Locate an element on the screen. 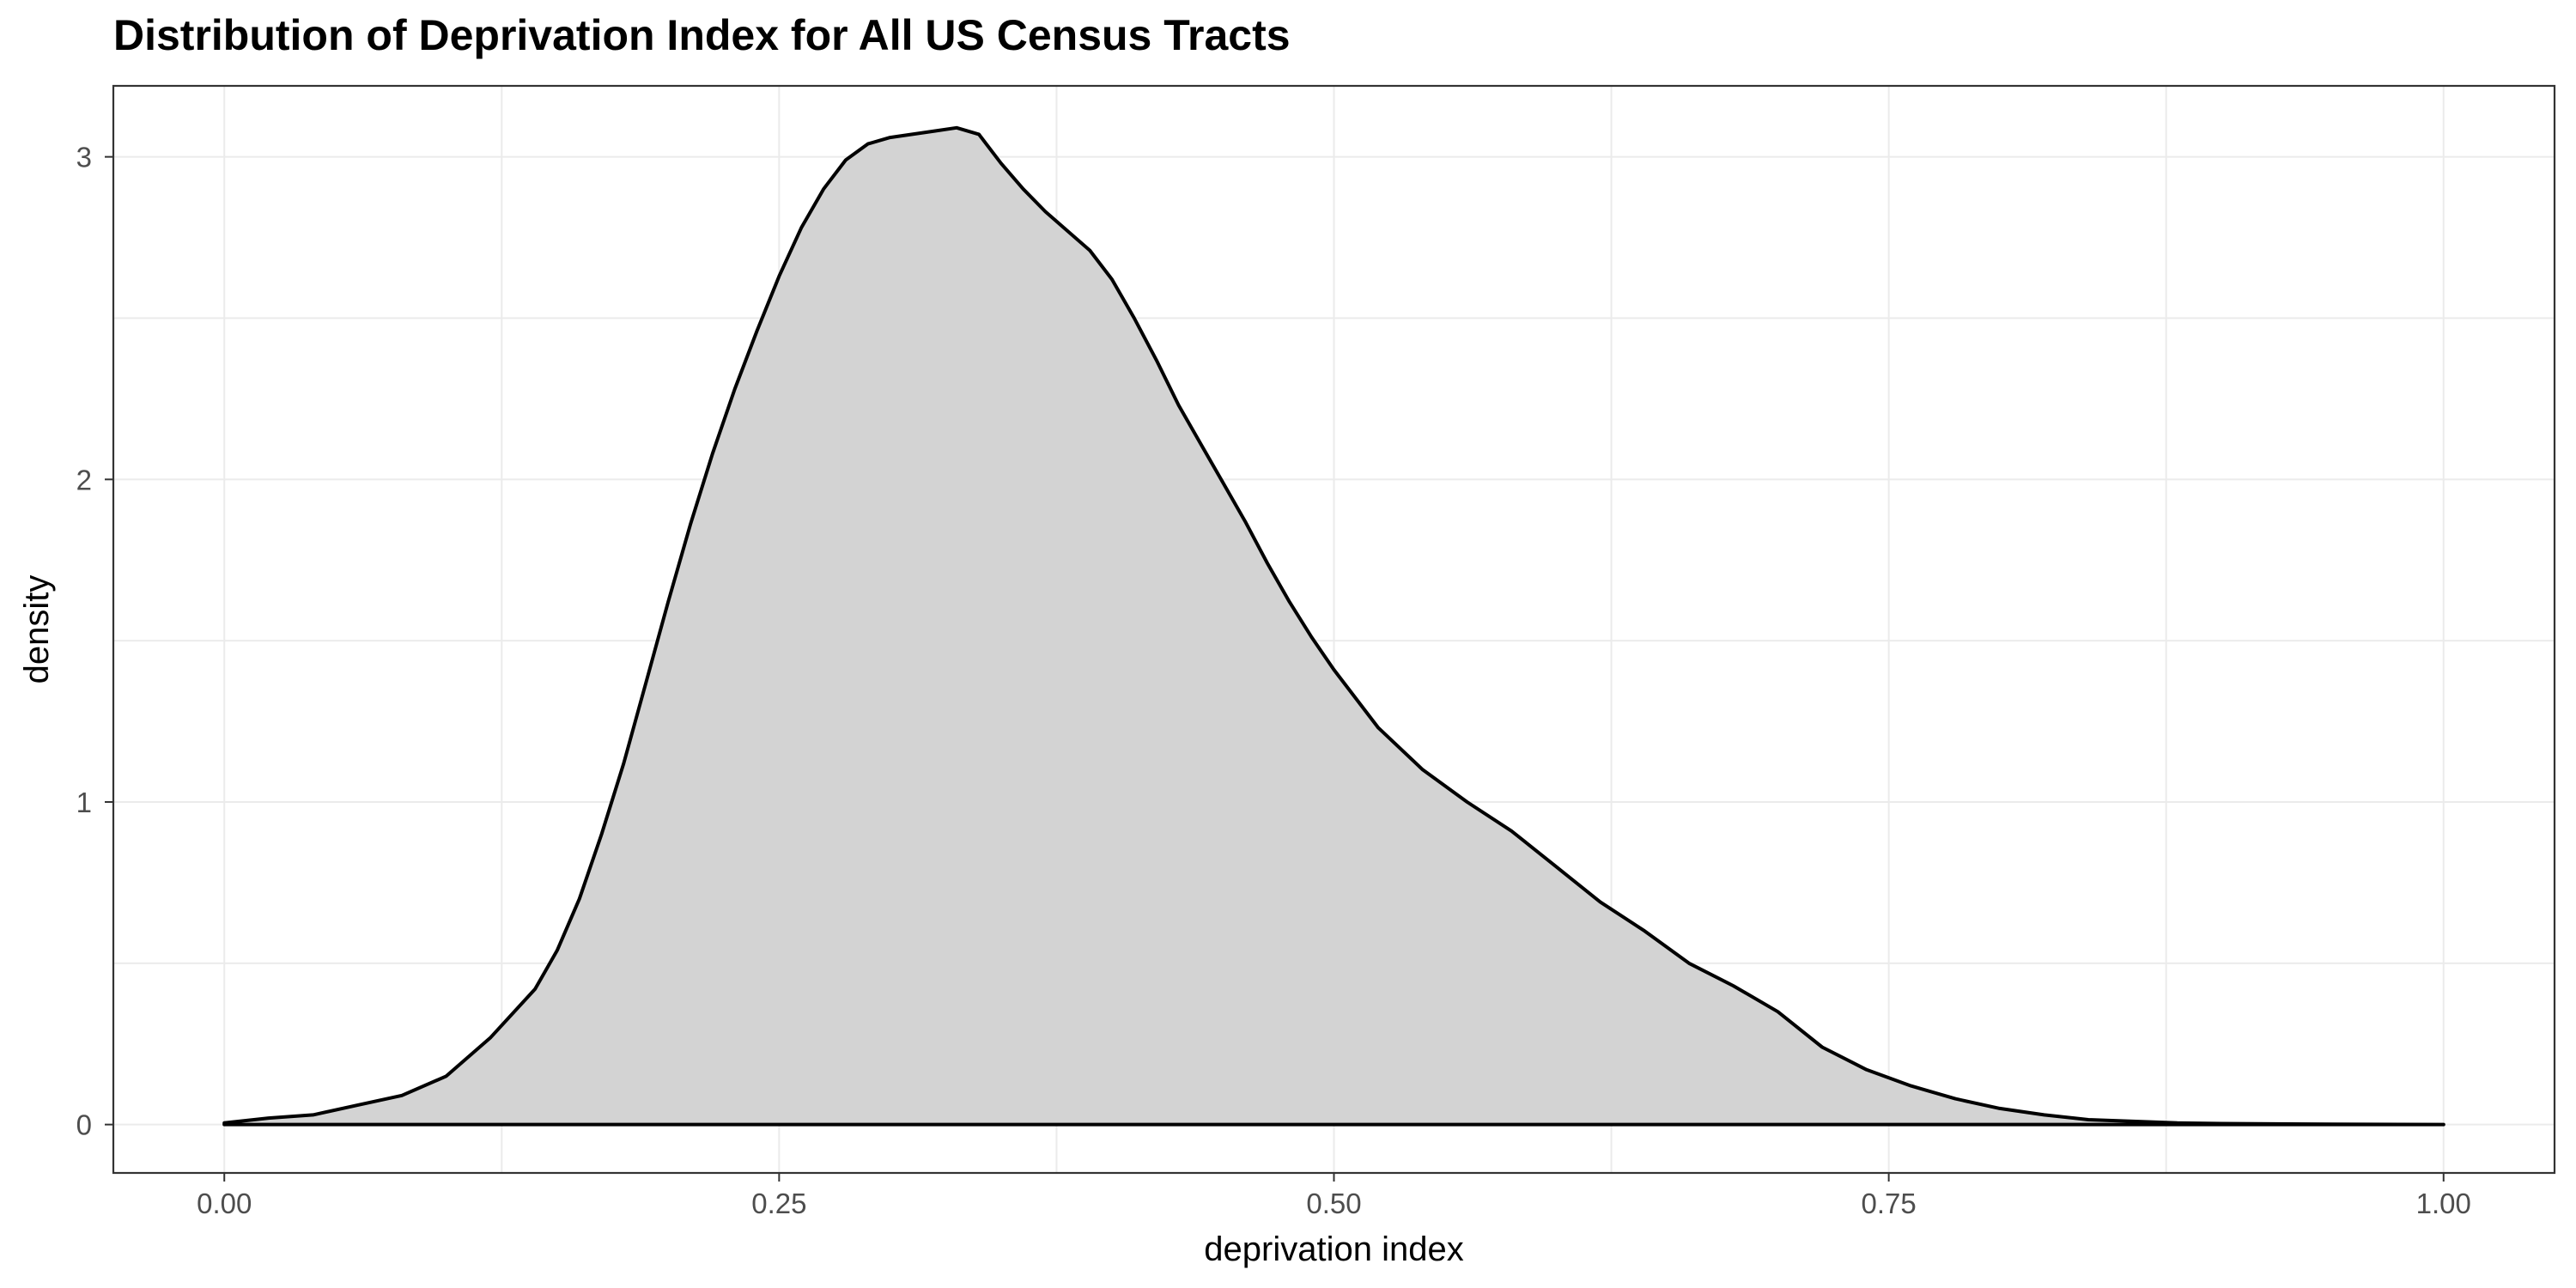 This screenshot has height=1288, width=2576. y-tick-label-2: 2 is located at coordinates (84, 479).